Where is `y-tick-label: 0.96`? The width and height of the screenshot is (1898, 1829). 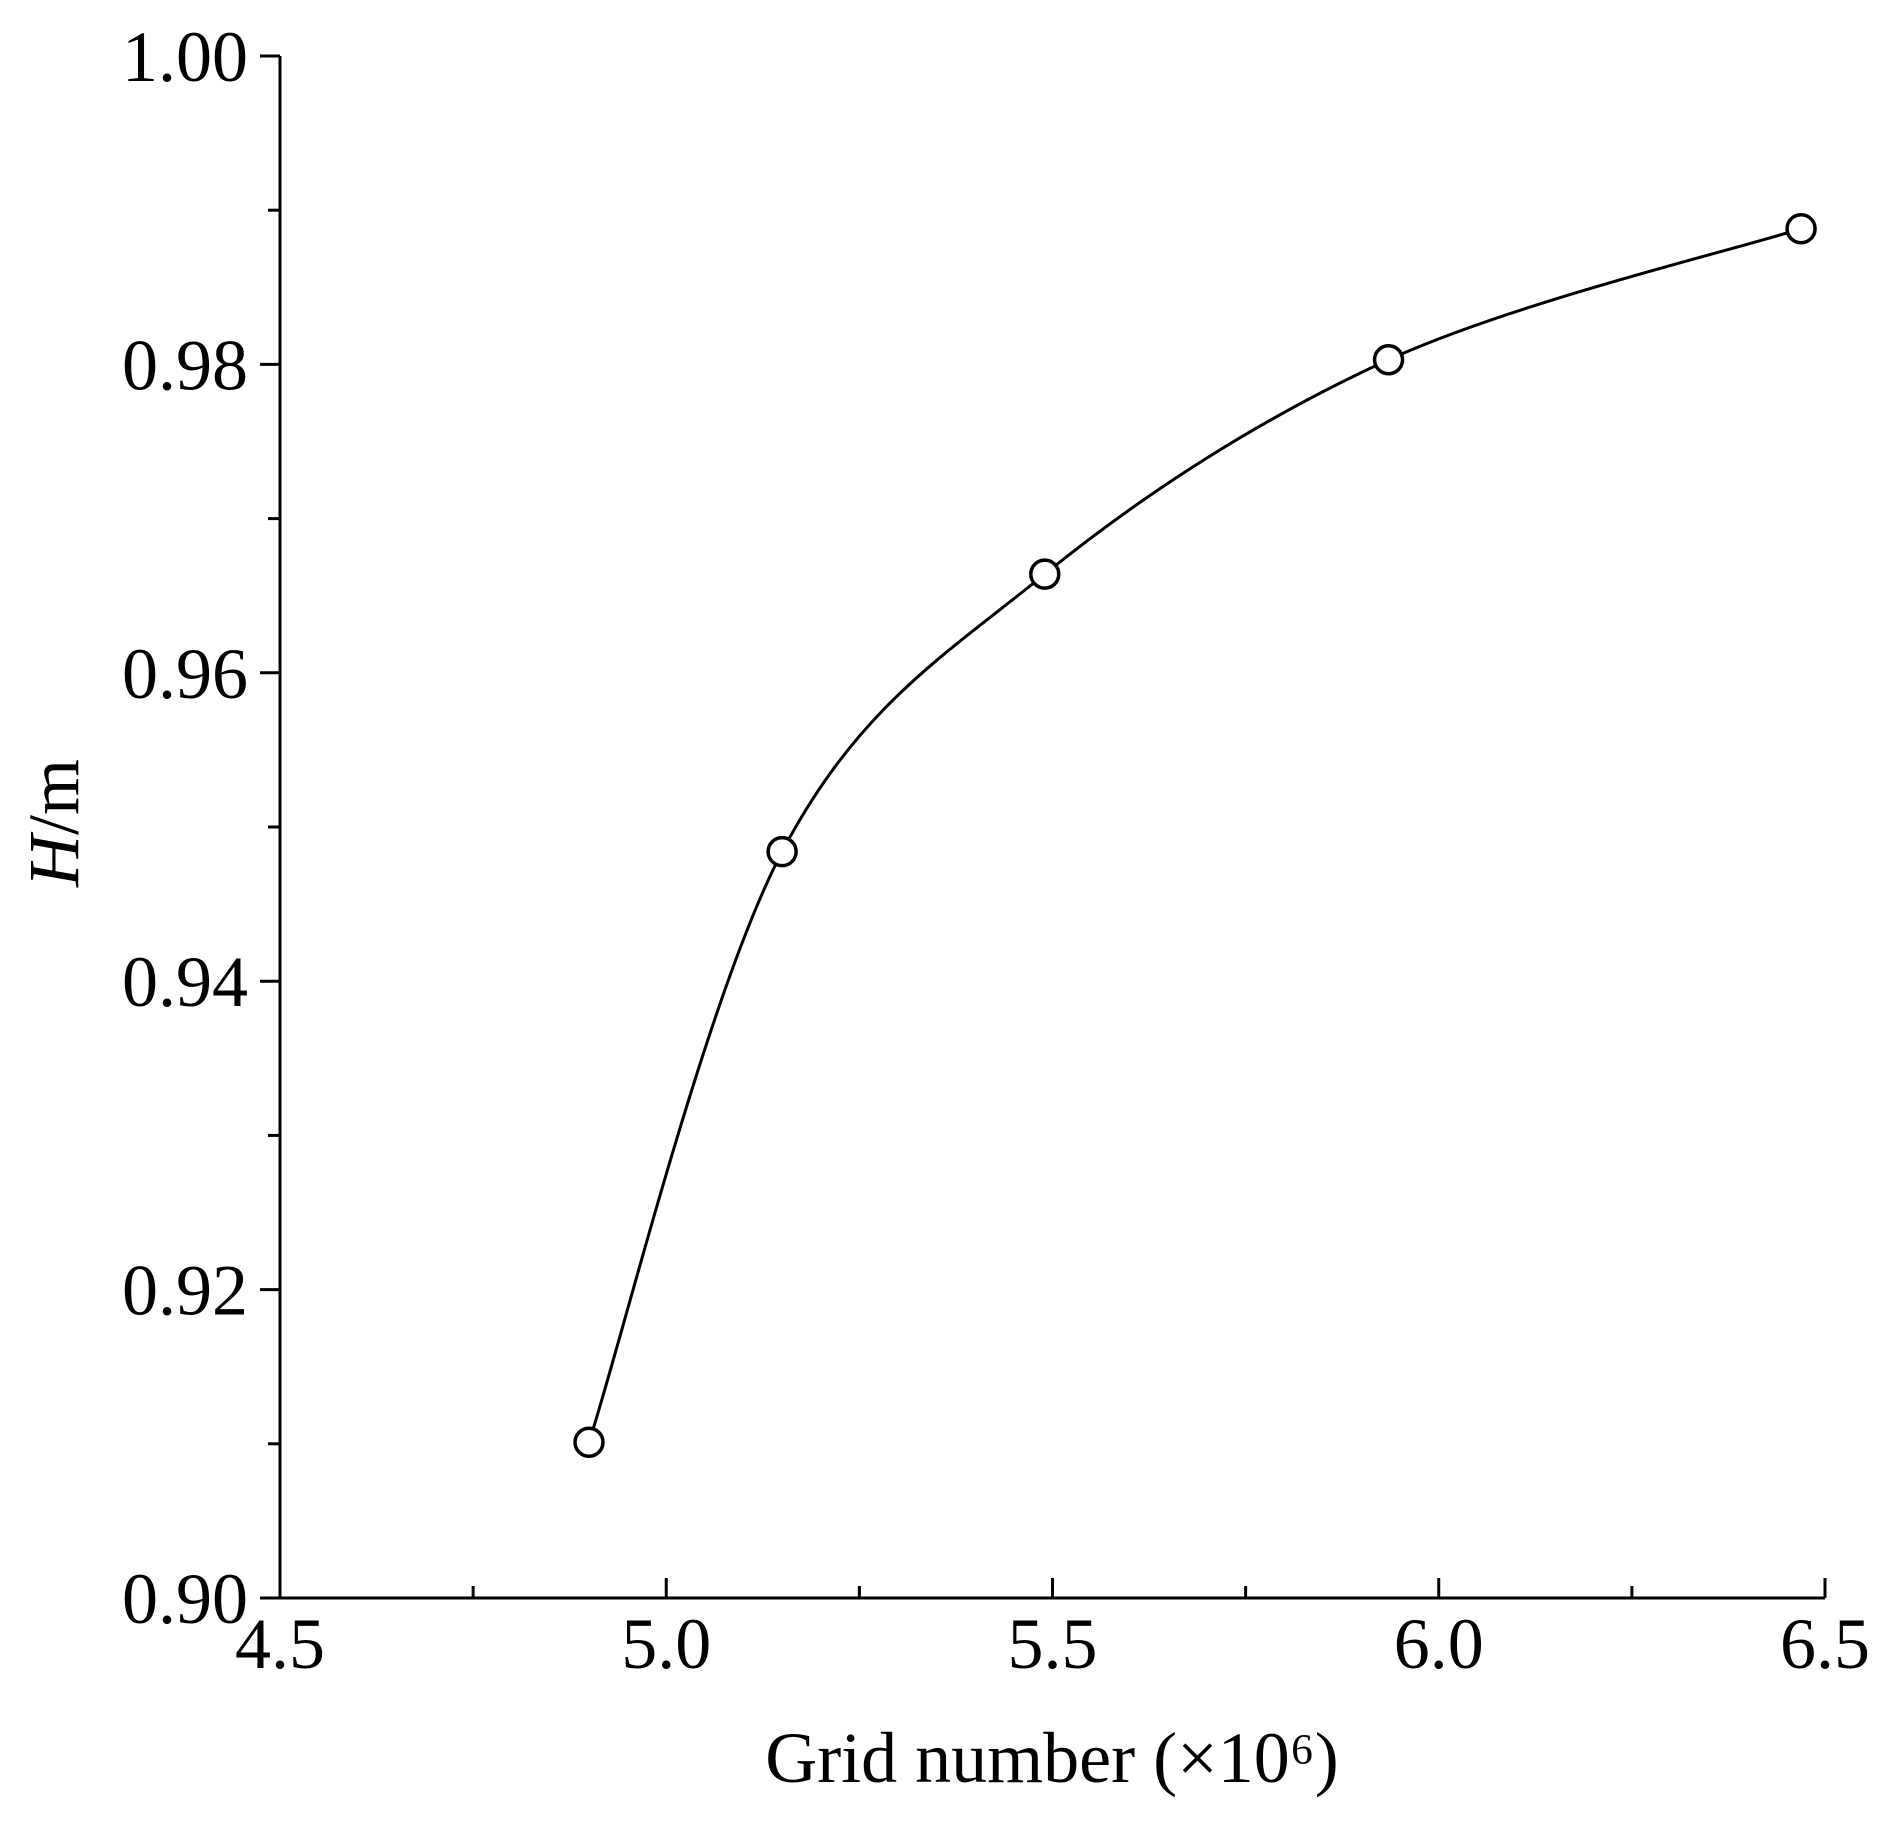
y-tick-label: 0.96 is located at coordinates (185, 674).